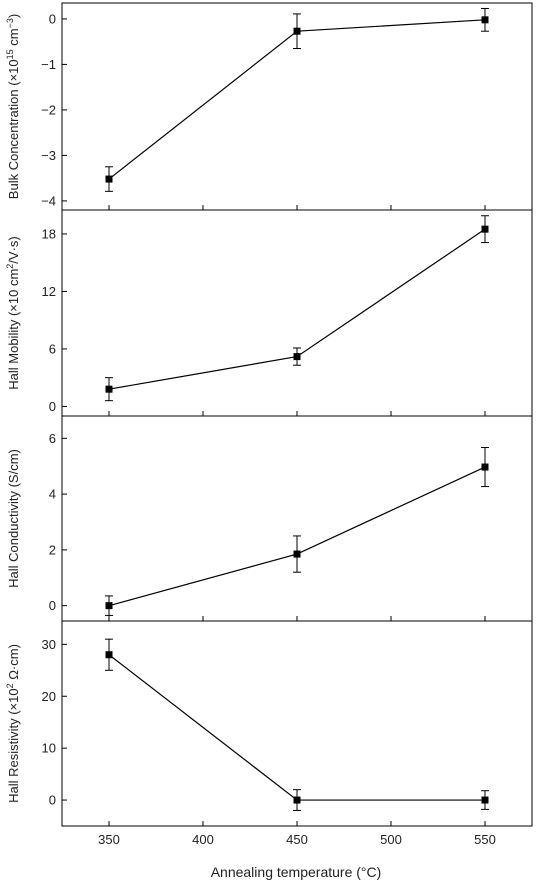 Image resolution: width=550 pixels, height=885 pixels. I want to click on y-tick-label: 10, so click(49, 748).